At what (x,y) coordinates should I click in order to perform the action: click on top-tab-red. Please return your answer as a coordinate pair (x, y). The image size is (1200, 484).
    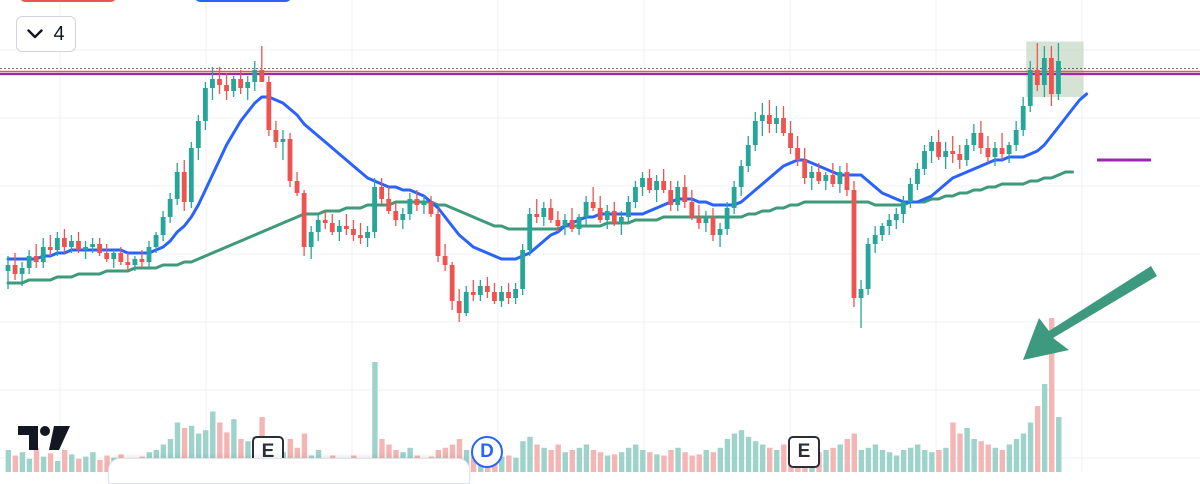
    Looking at the image, I should click on (68, 1).